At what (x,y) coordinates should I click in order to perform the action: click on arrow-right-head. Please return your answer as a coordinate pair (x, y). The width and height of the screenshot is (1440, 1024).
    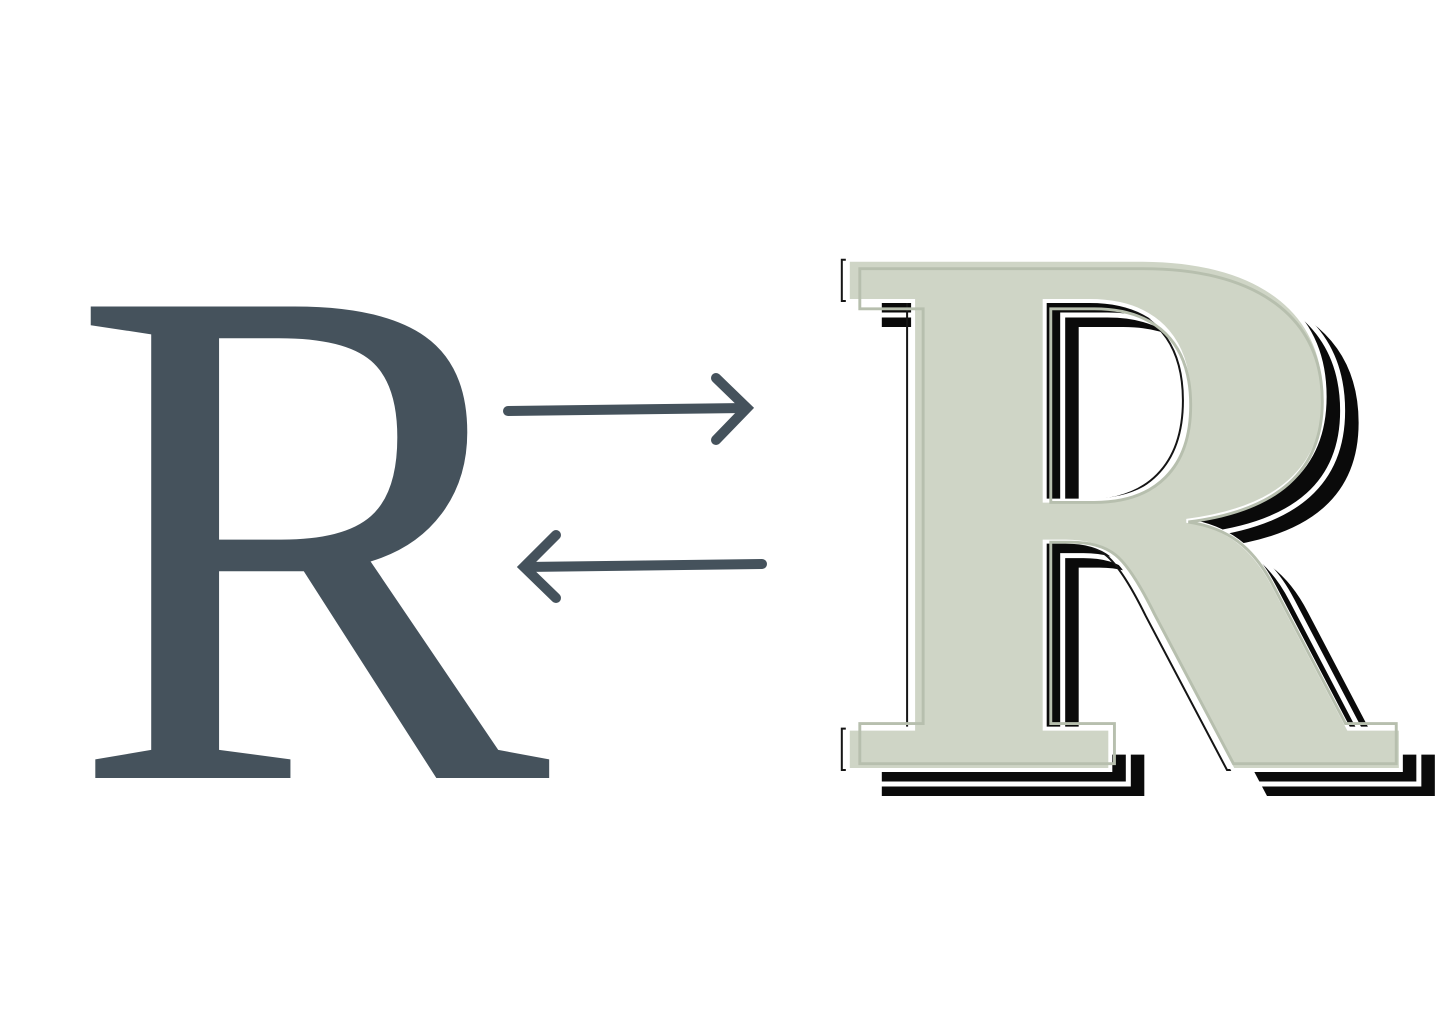
    Looking at the image, I should click on (733, 409).